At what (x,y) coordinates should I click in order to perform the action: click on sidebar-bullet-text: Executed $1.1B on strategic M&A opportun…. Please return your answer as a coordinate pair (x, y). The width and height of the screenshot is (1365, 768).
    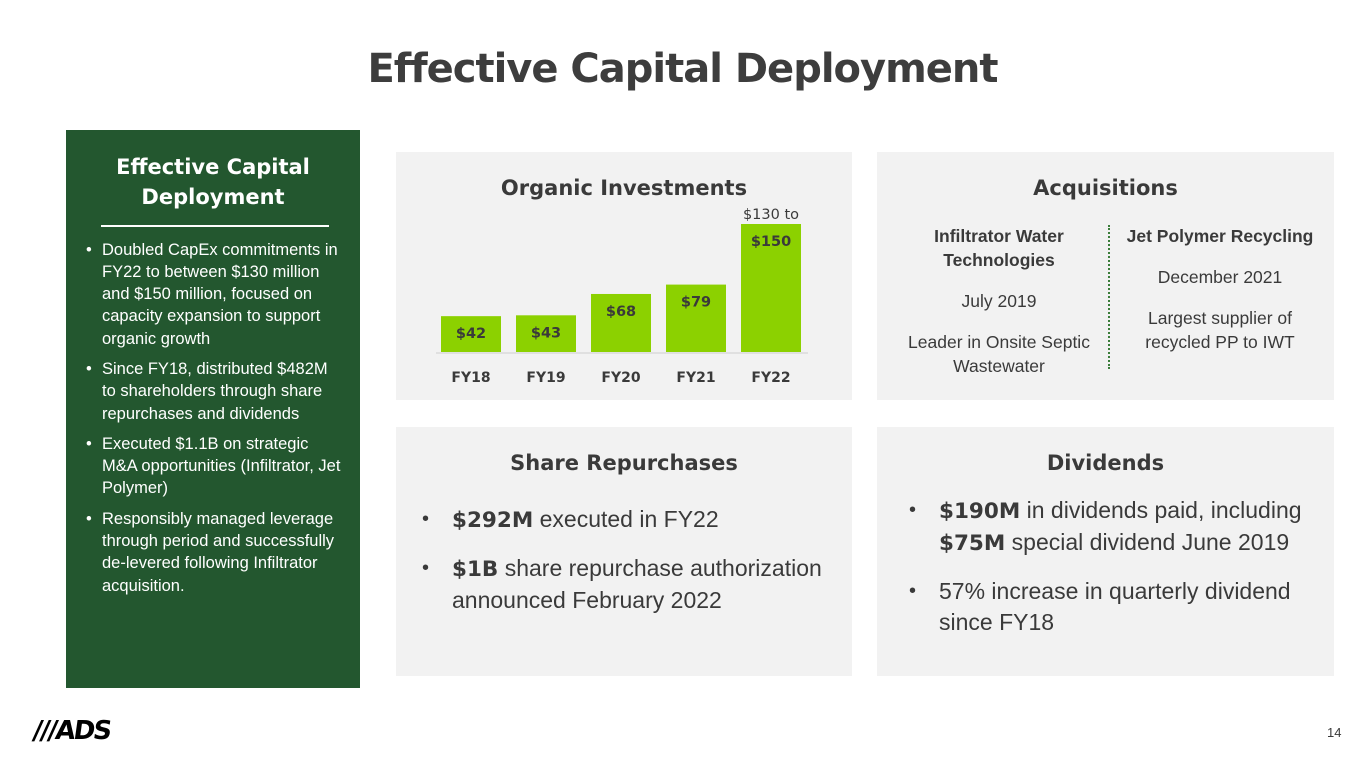
    Looking at the image, I should click on (221, 466).